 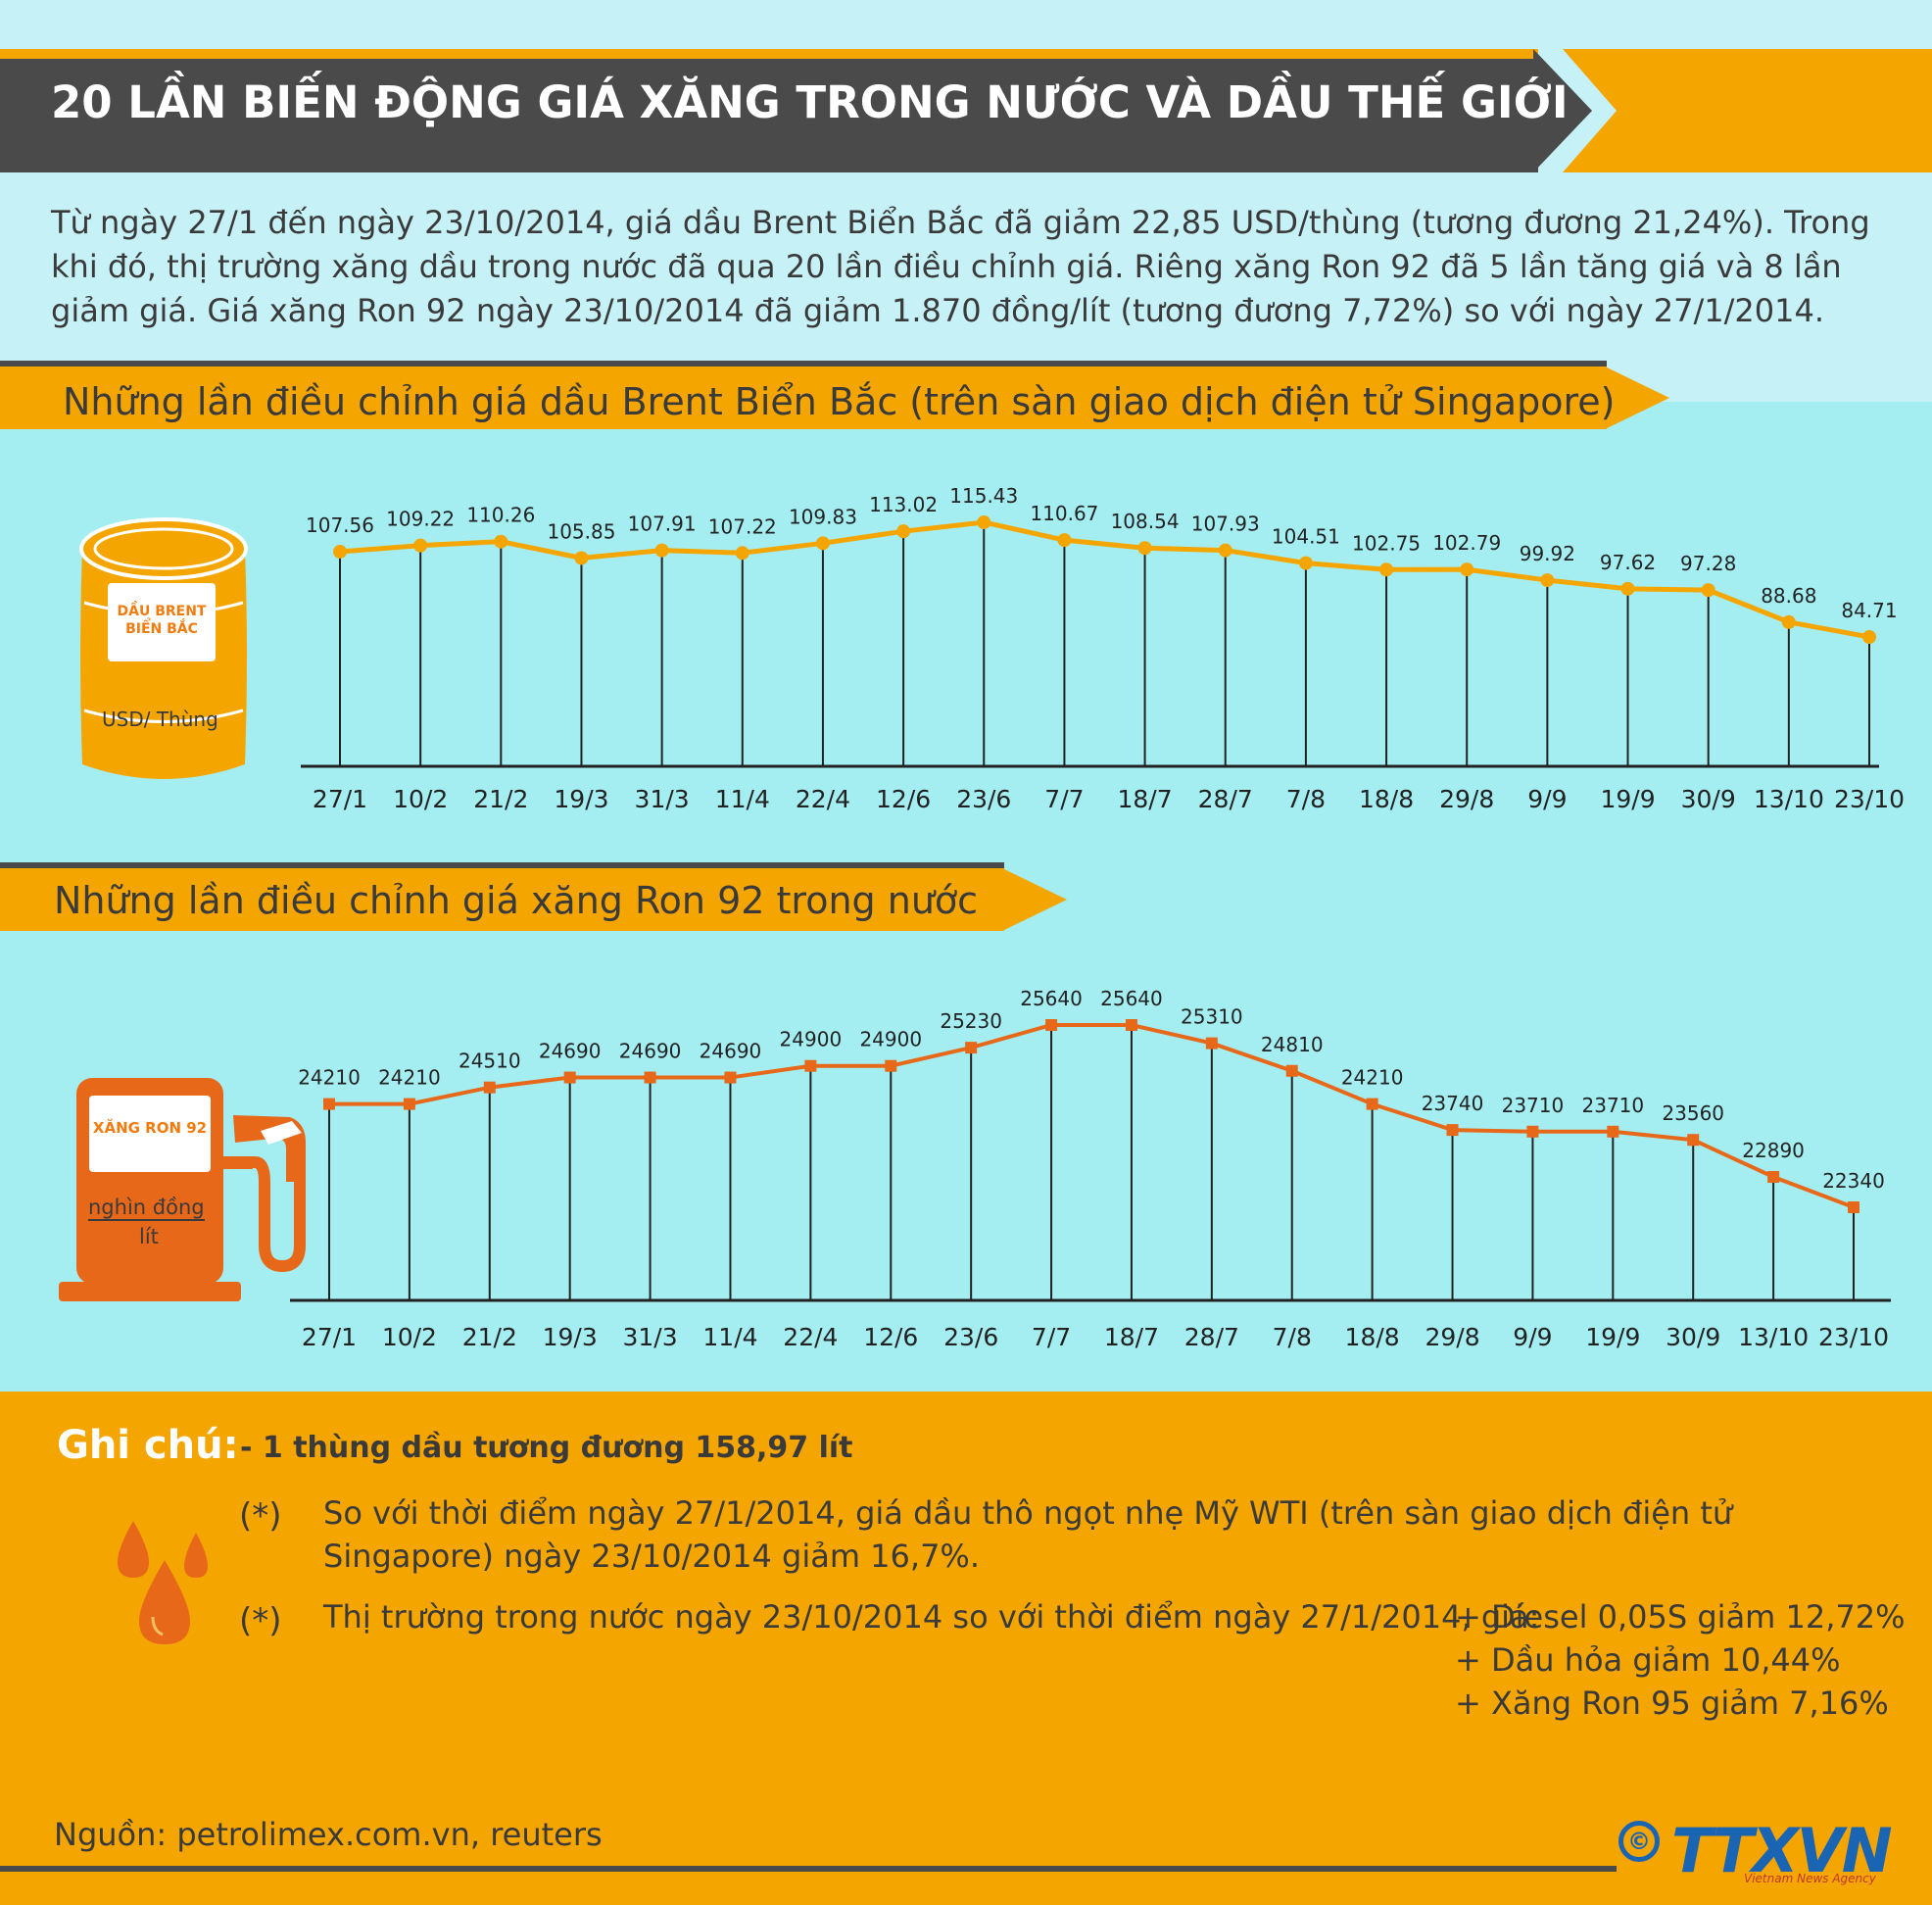 What do you see at coordinates (1386, 543) in the screenshot?
I see `brent-value-label: 102.75` at bounding box center [1386, 543].